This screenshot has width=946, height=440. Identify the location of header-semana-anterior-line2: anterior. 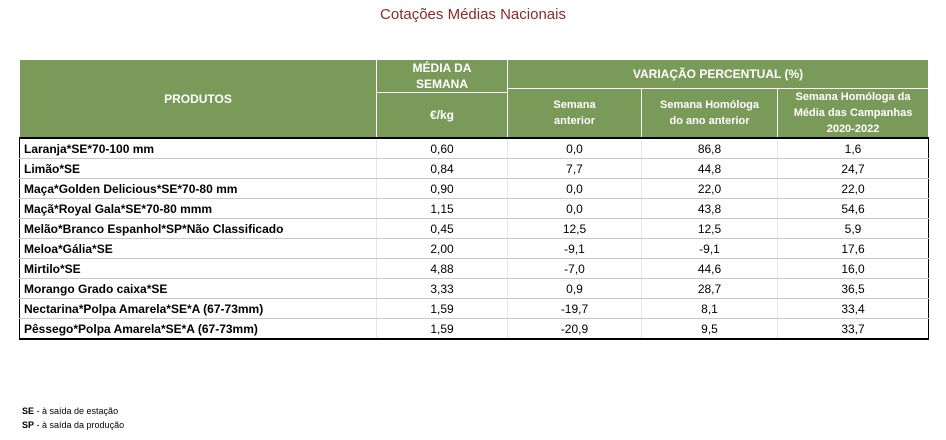
(574, 121).